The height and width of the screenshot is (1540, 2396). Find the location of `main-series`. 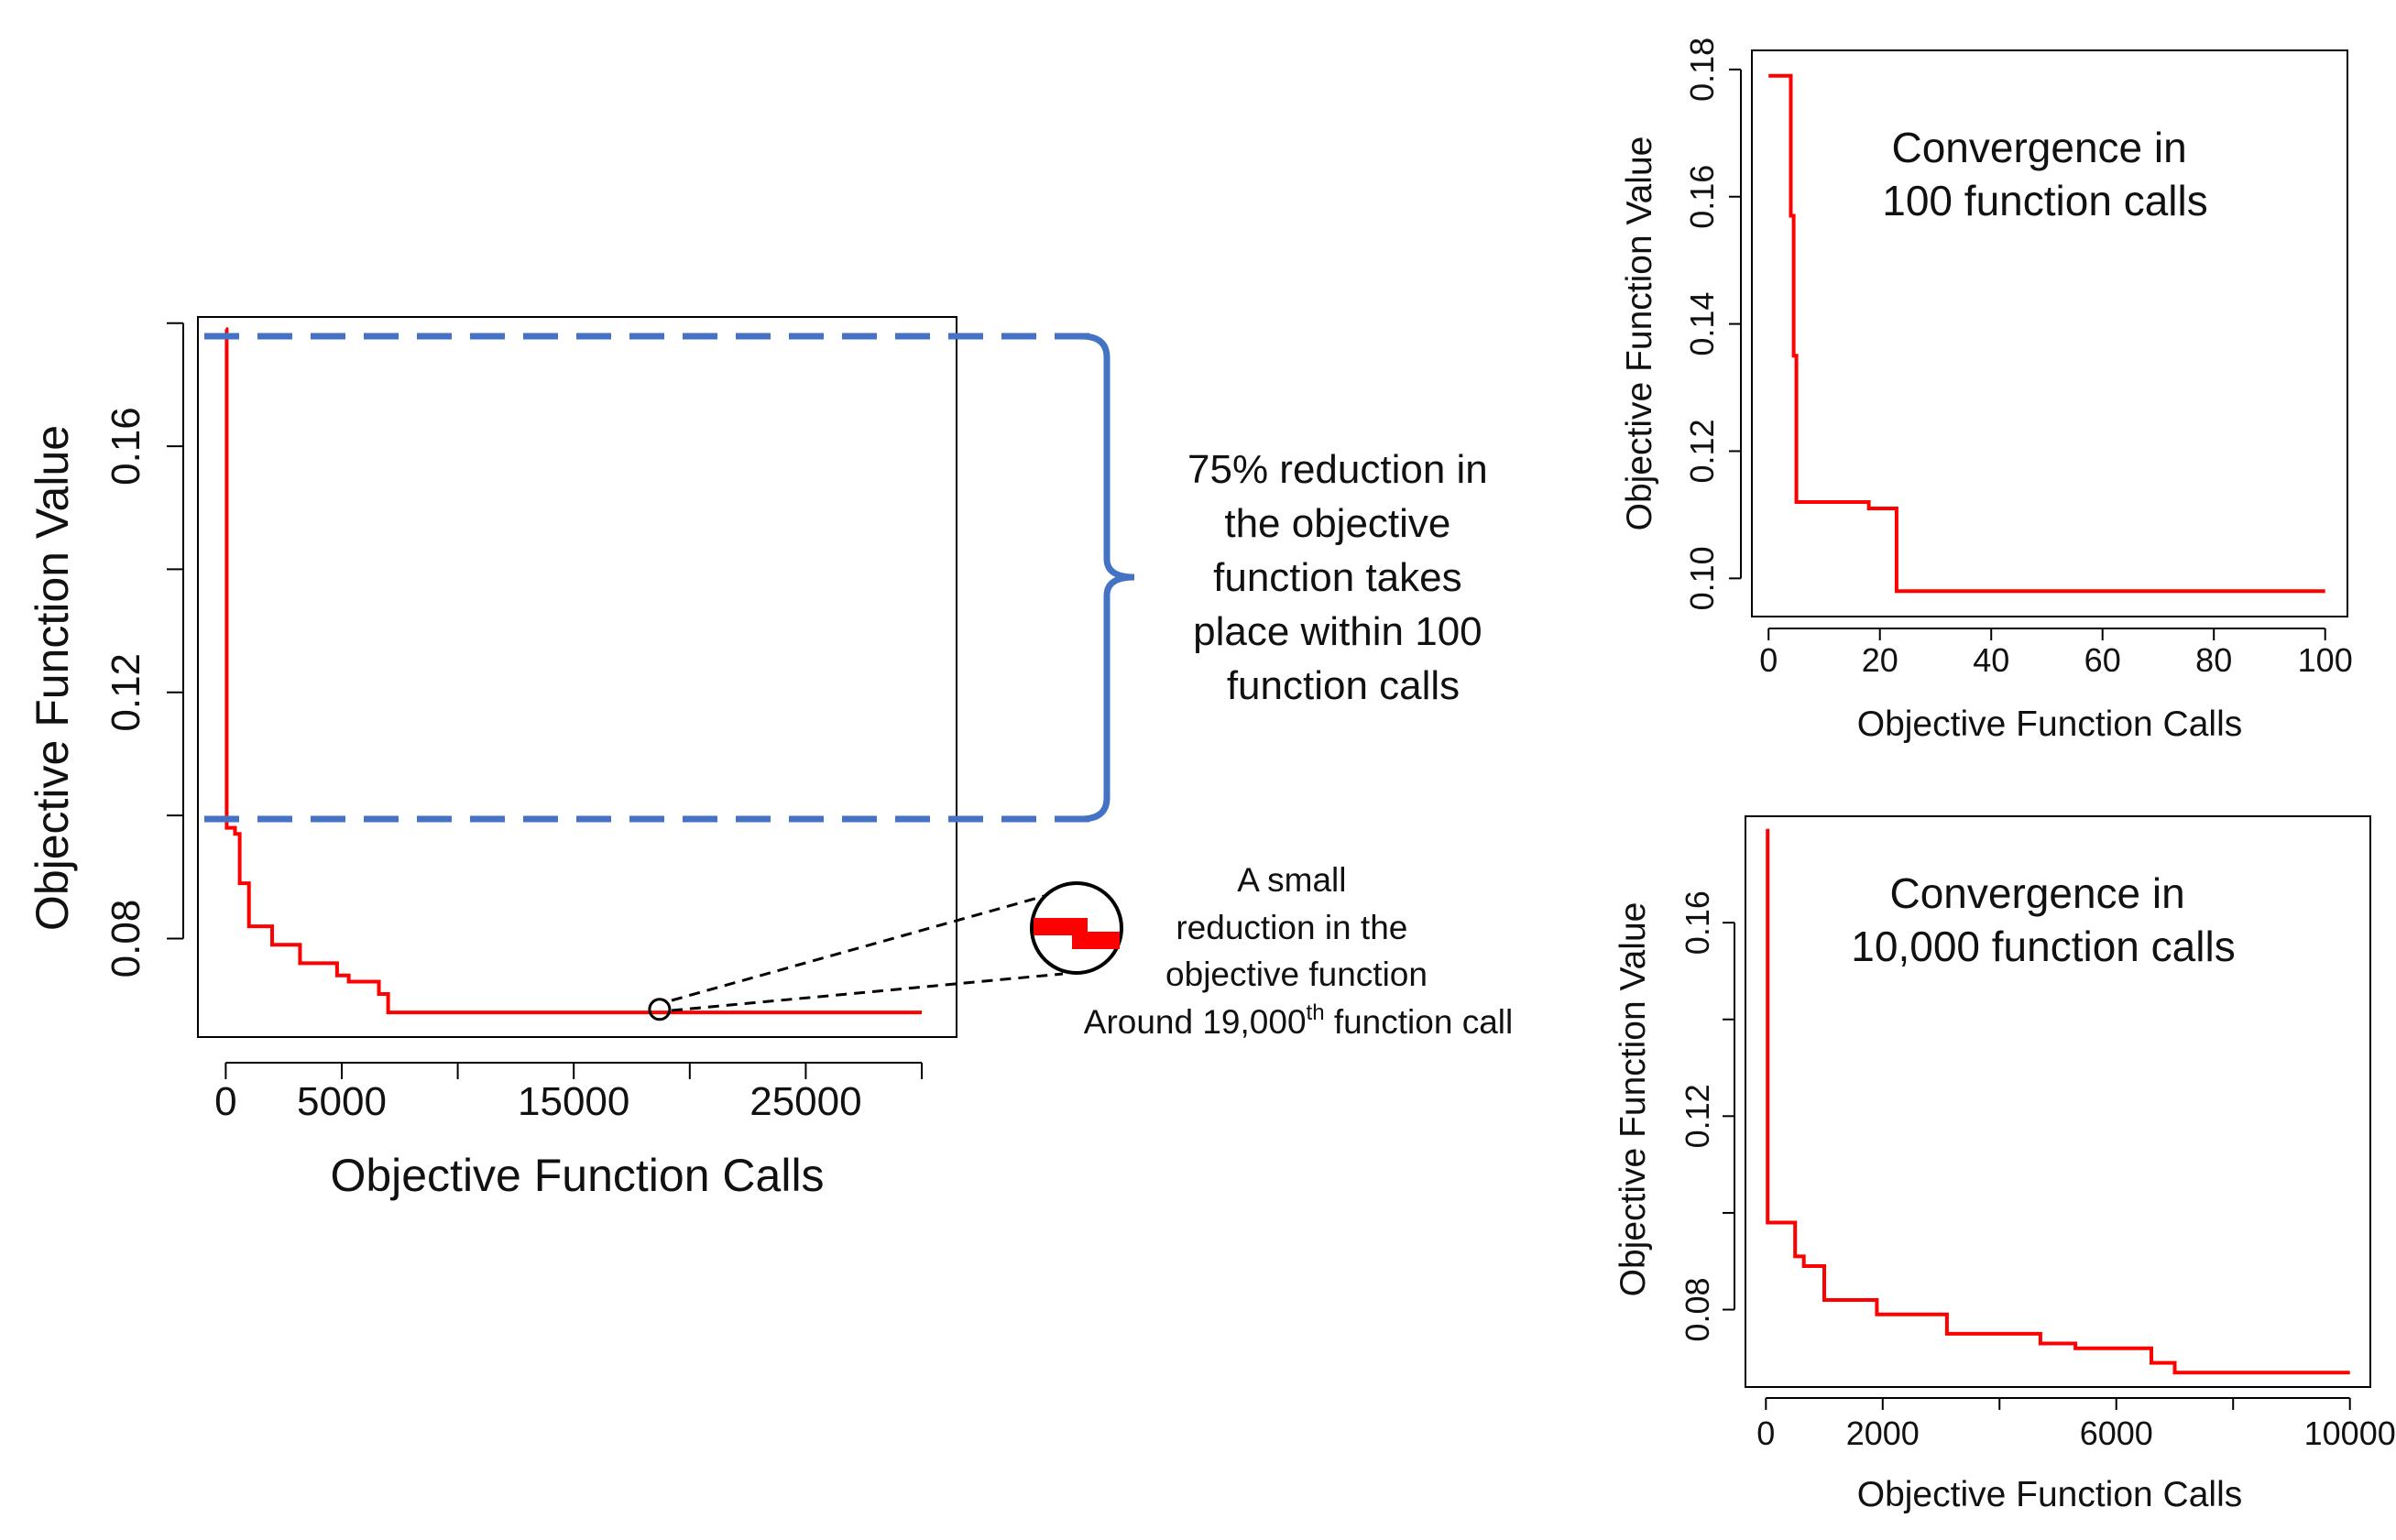

main-series is located at coordinates (573, 671).